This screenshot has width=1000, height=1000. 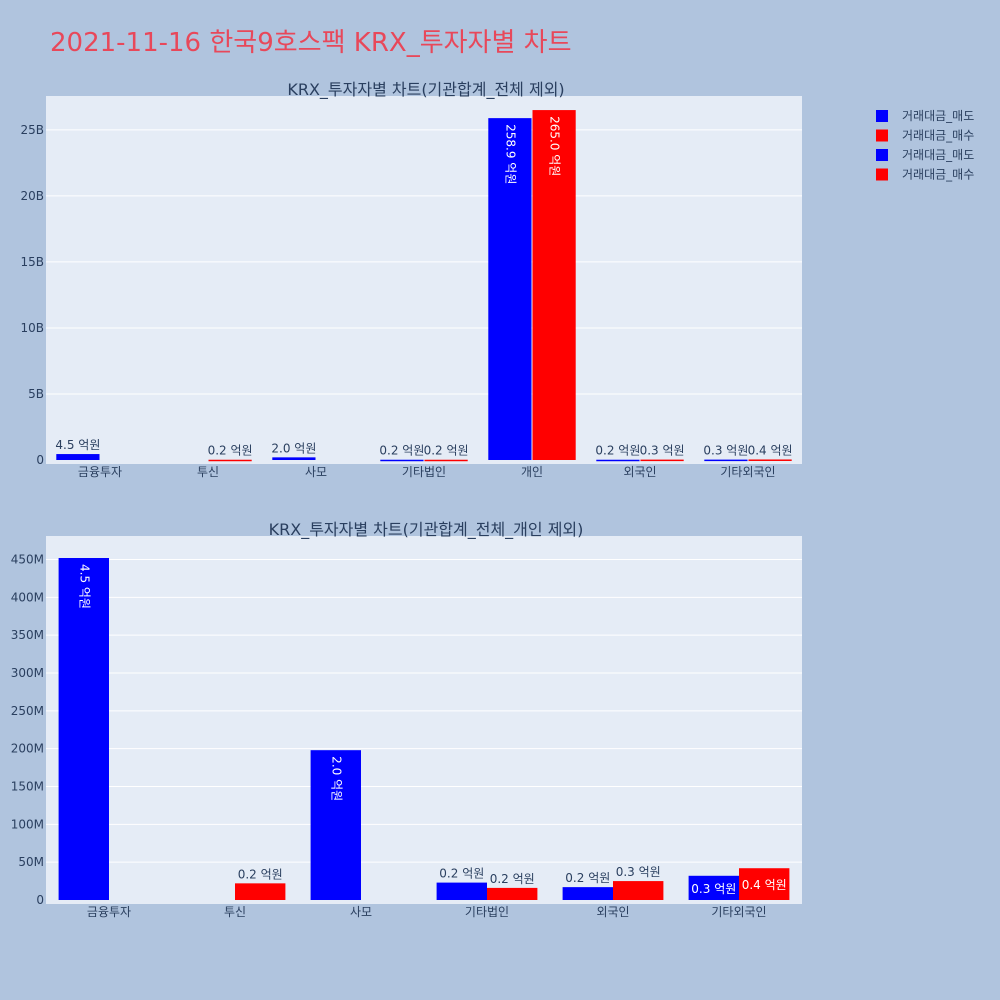 What do you see at coordinates (27, 560) in the screenshot?
I see `y-tick-label: 450M` at bounding box center [27, 560].